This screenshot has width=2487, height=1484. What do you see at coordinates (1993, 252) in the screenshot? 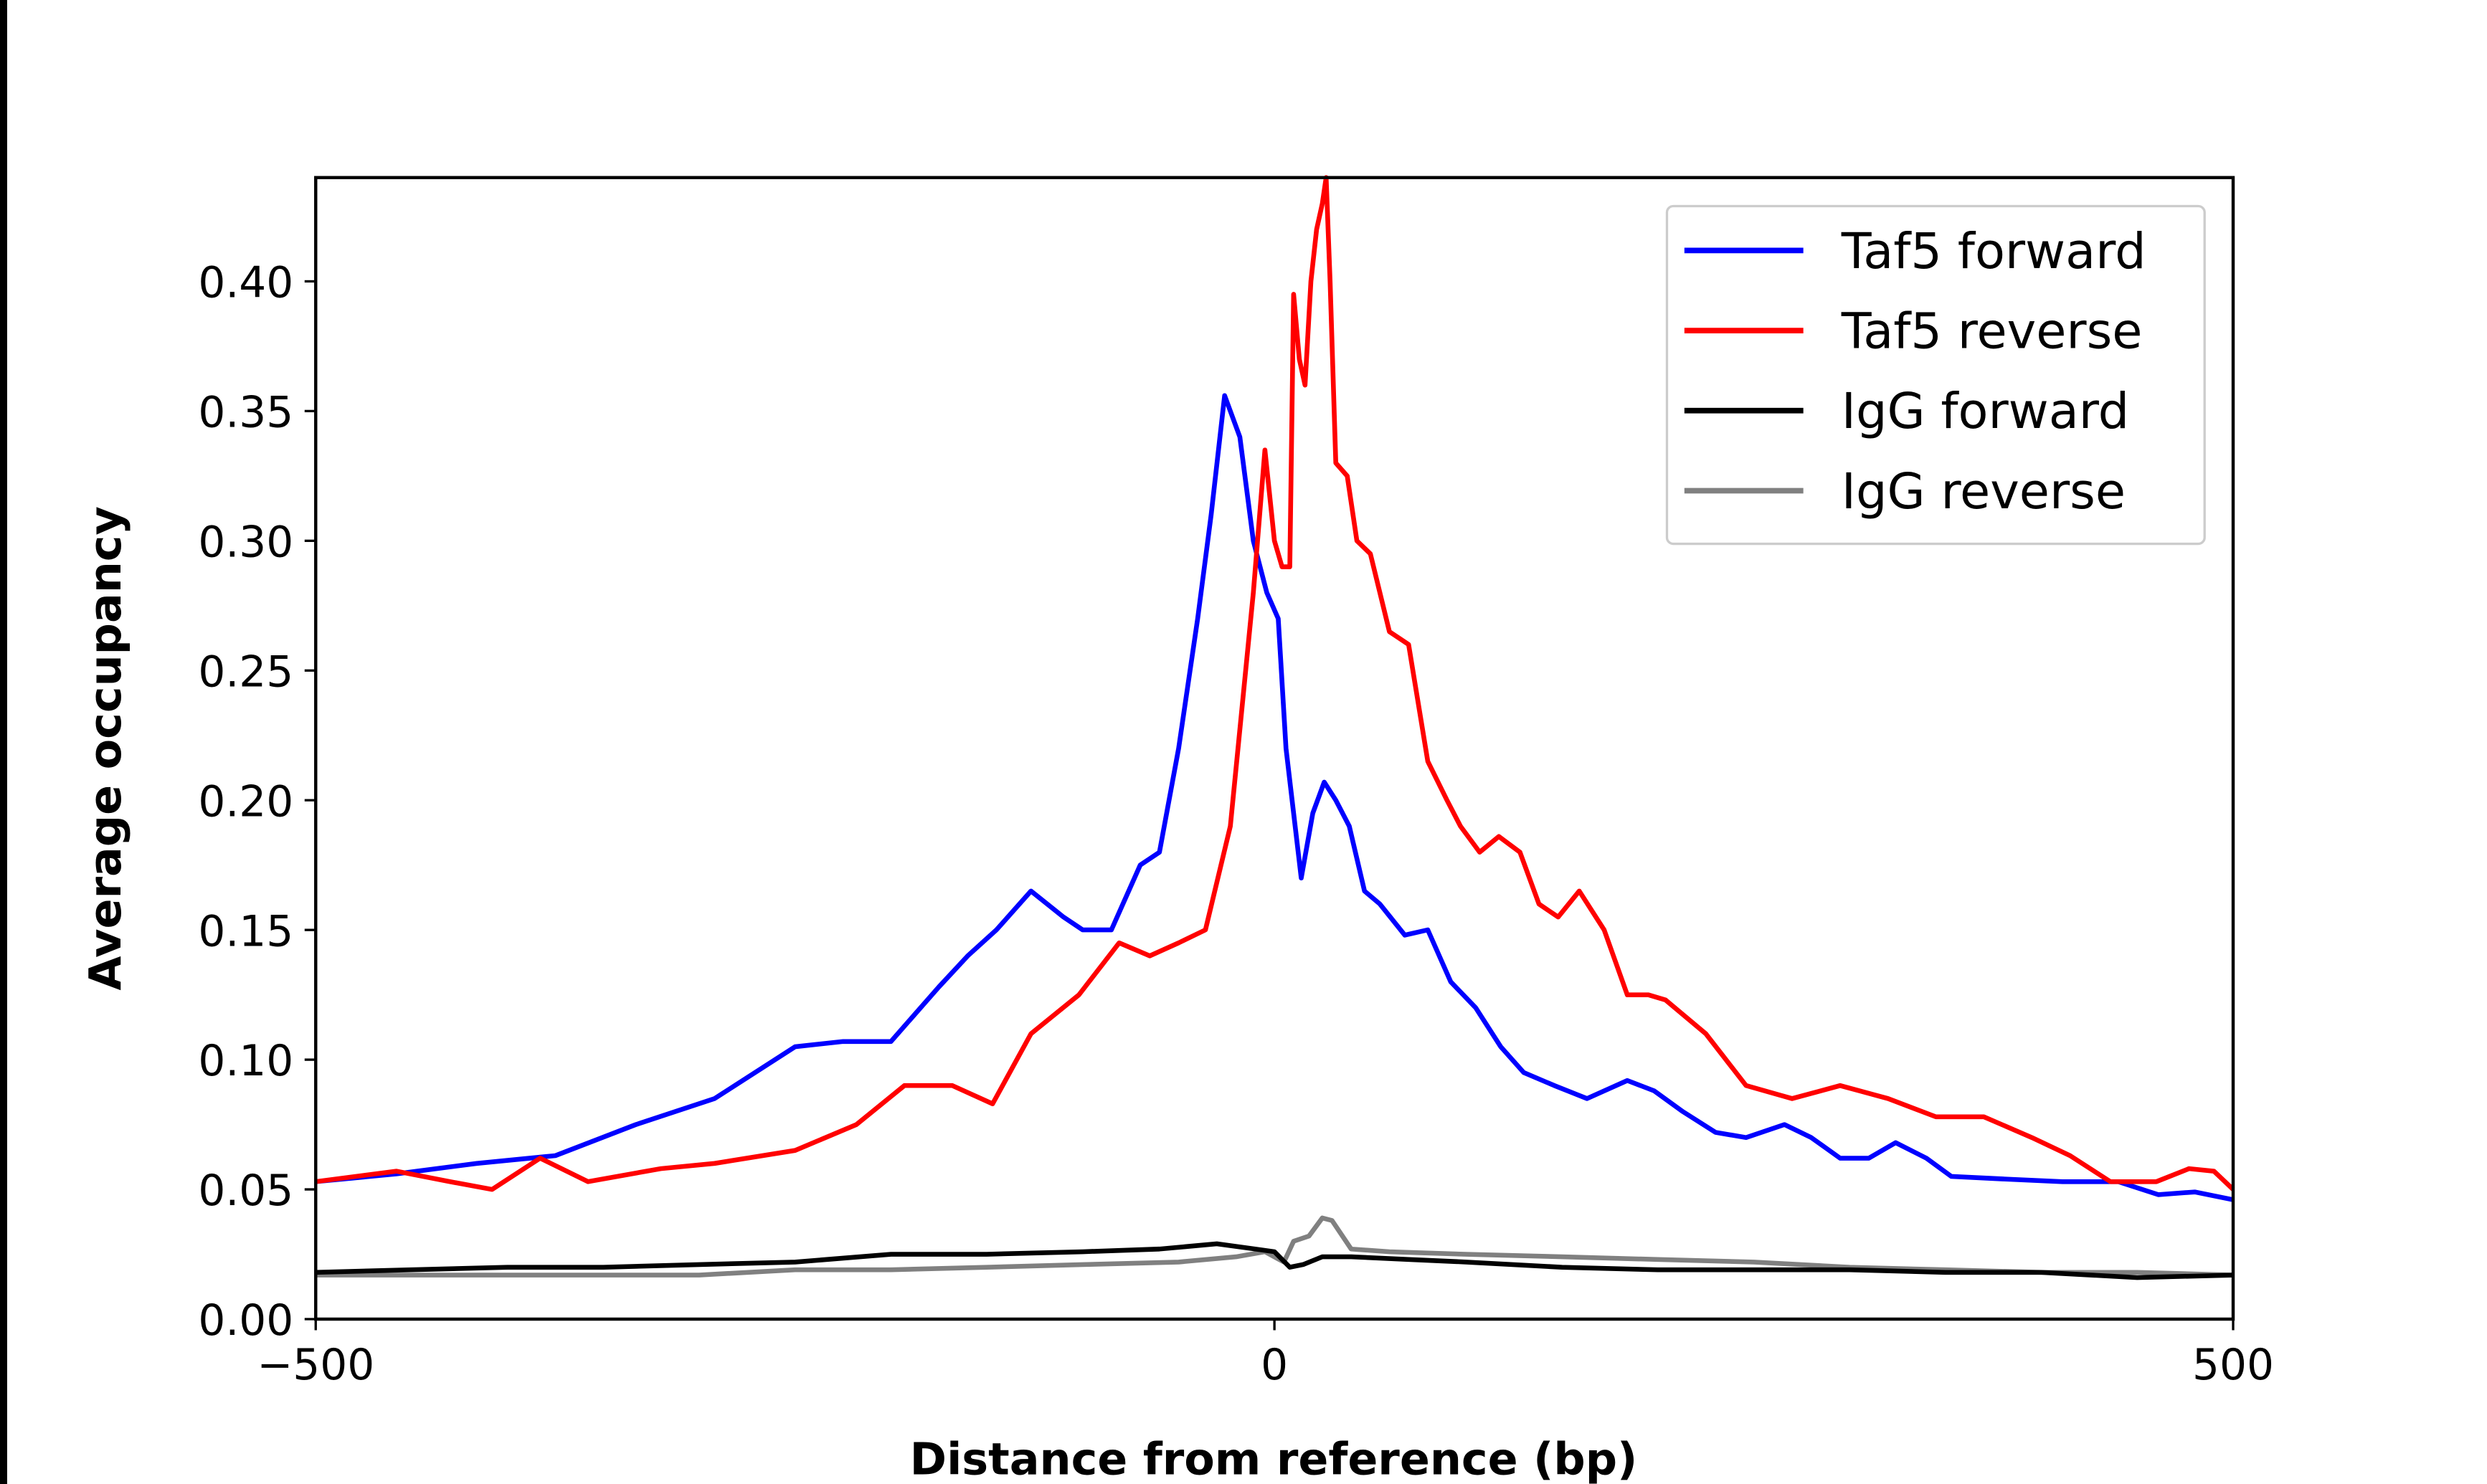
I see `legend-label: Taf5 forward` at bounding box center [1993, 252].